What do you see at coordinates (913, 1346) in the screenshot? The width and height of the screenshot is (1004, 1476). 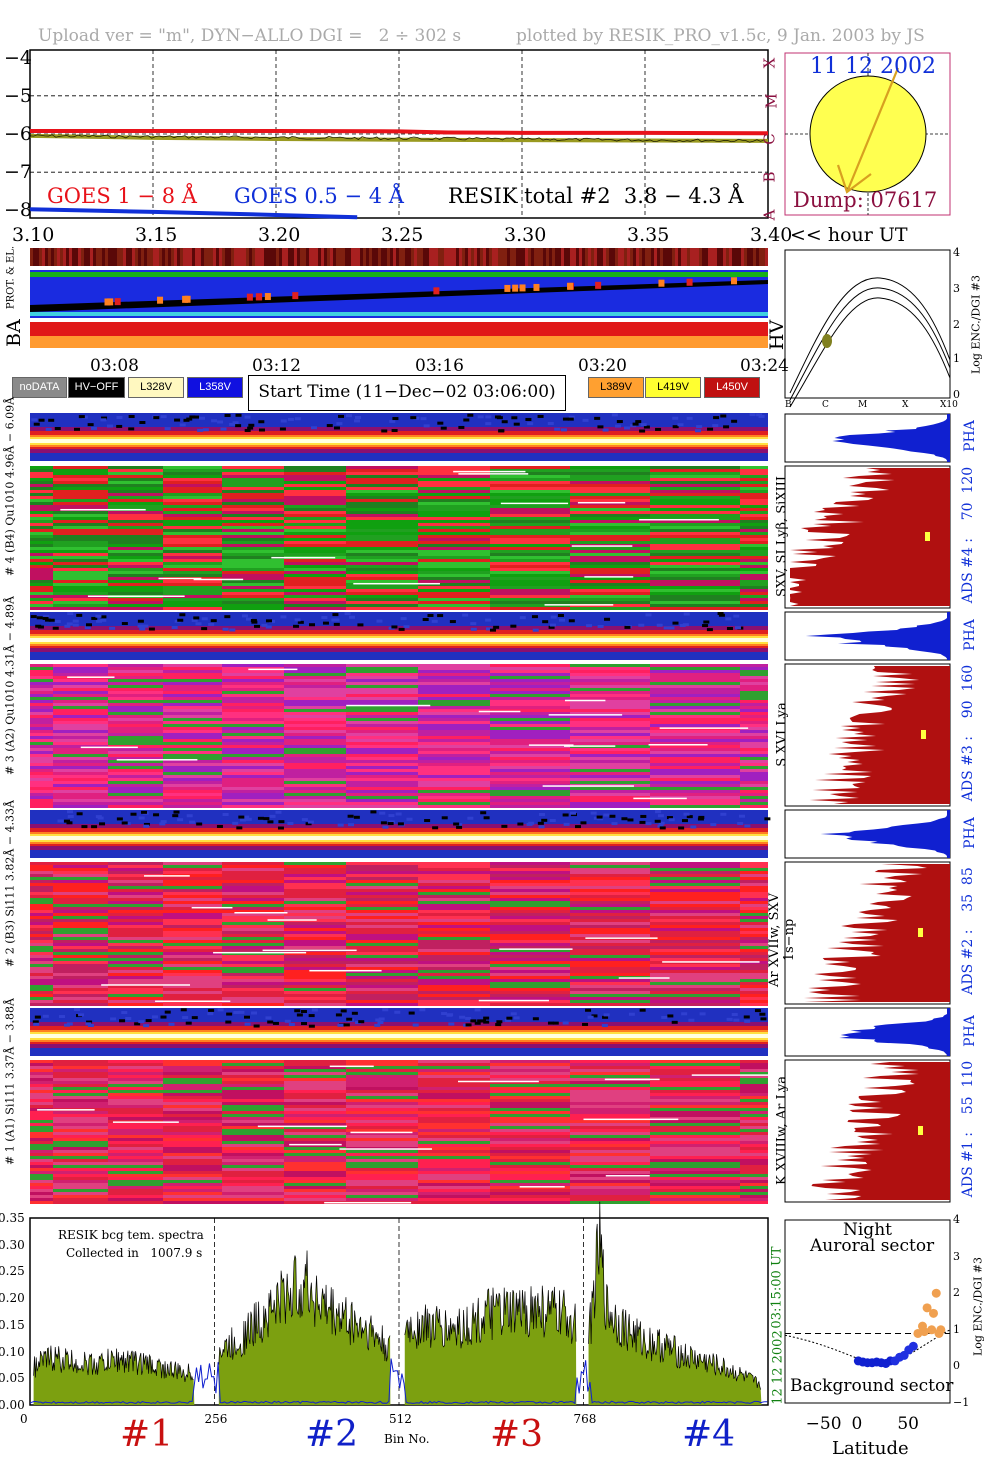 I see `lat-point-background` at bounding box center [913, 1346].